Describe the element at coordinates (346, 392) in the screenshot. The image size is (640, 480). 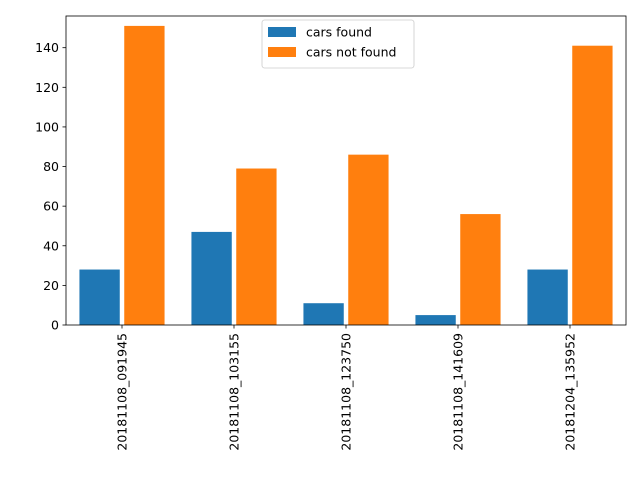
I see `x-tick-label: 20181108_123750` at that location.